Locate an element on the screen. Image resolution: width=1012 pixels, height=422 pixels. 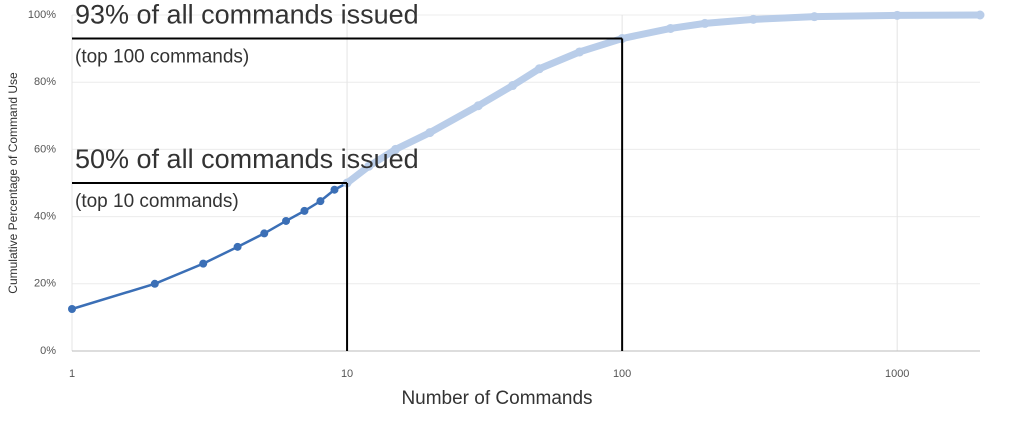
y-tick-label: 60% is located at coordinates (45, 149).